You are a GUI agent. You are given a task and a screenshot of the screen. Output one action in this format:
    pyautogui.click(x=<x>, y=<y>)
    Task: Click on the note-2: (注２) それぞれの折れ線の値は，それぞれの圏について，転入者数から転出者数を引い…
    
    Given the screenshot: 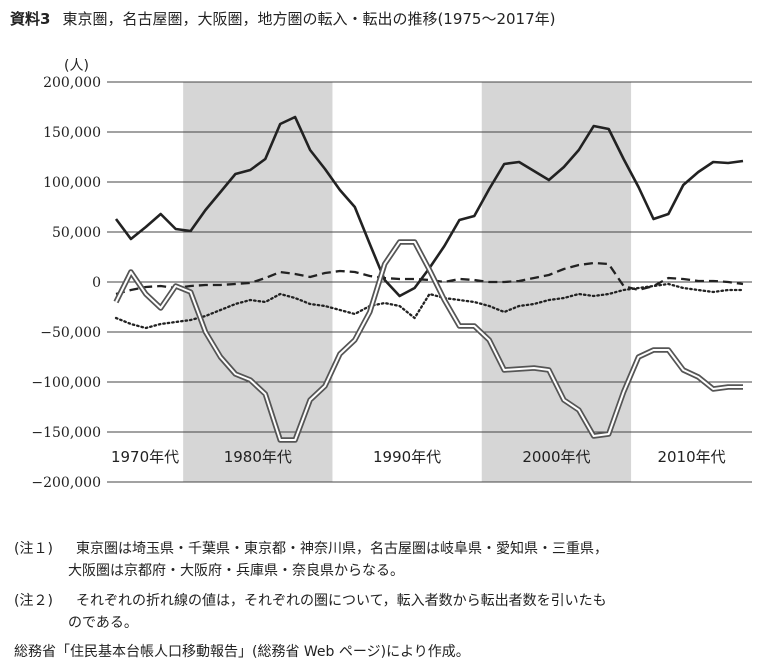 What is the action you would take?
    pyautogui.click(x=310, y=612)
    